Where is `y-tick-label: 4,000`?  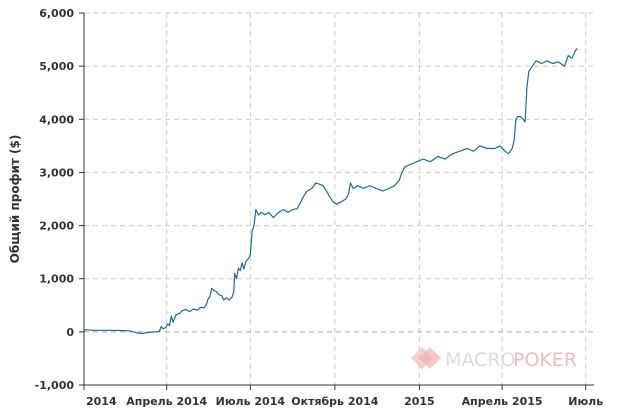 y-tick-label: 4,000 is located at coordinates (56, 119).